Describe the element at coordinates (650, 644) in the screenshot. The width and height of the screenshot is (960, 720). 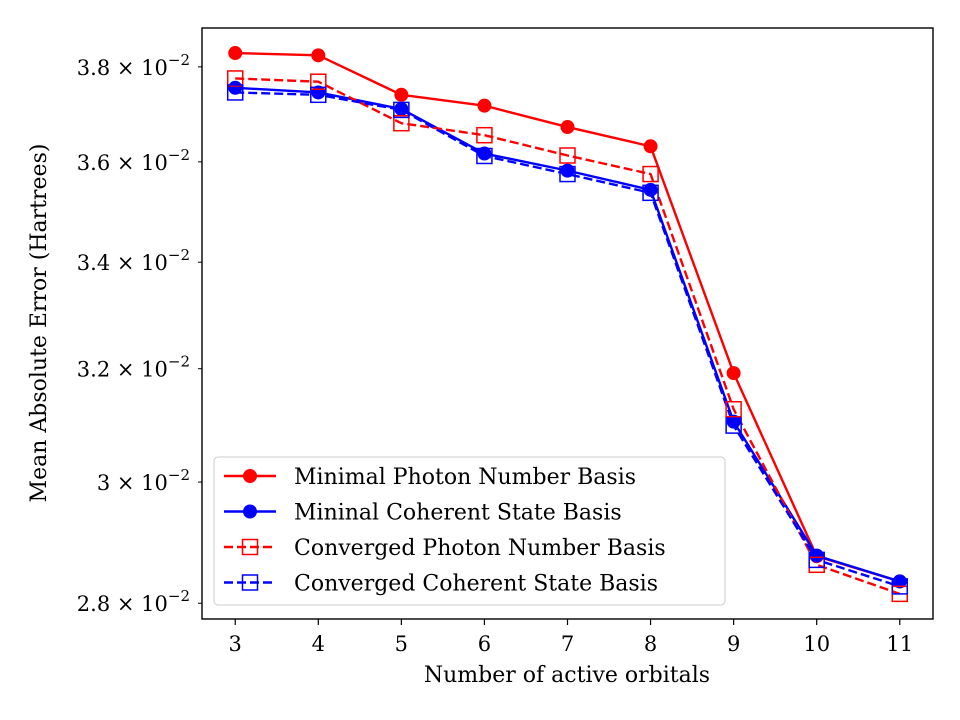
I see `x-tick-label: 8` at that location.